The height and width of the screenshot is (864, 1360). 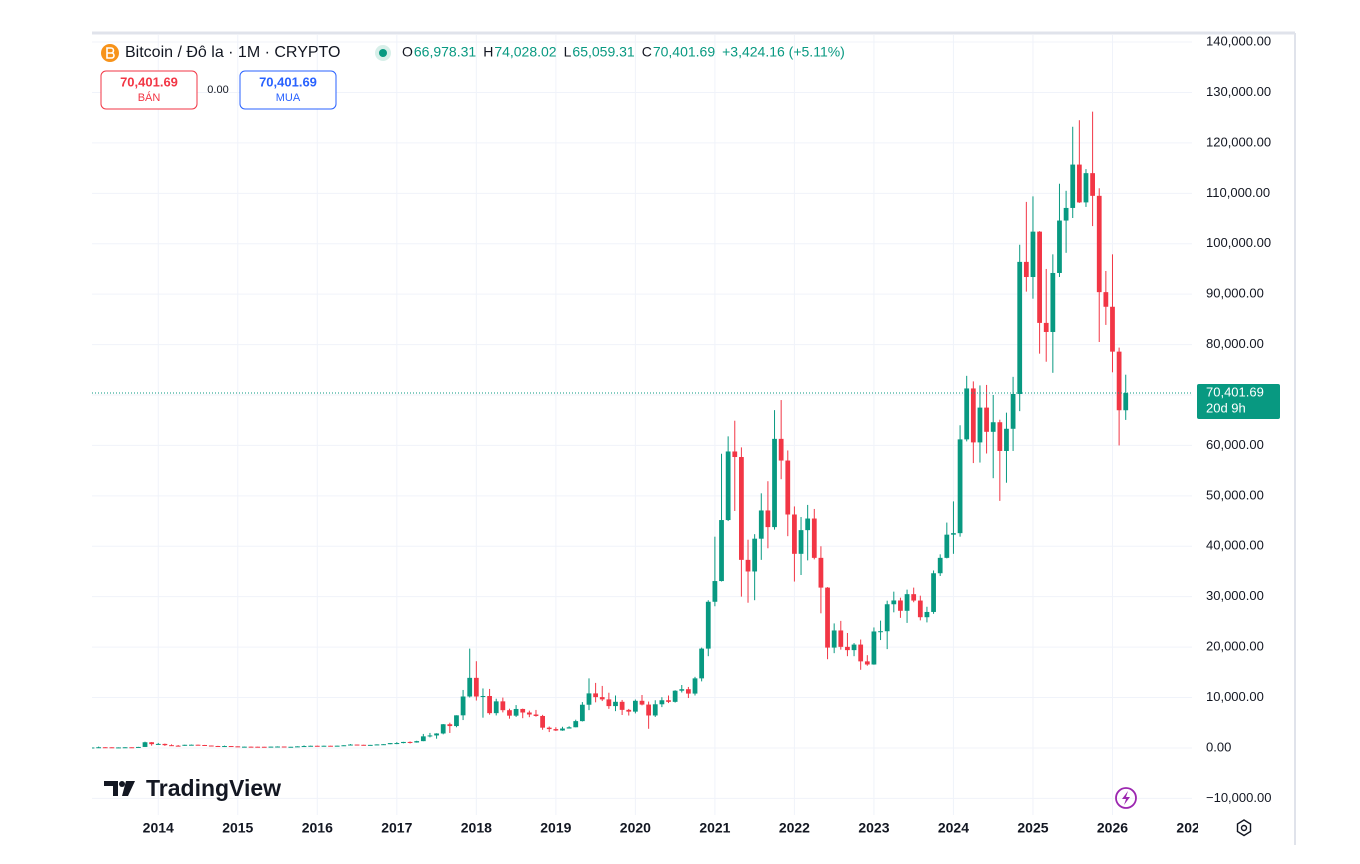 What do you see at coordinates (407, 52) in the screenshot?
I see `ohlc-key: O` at bounding box center [407, 52].